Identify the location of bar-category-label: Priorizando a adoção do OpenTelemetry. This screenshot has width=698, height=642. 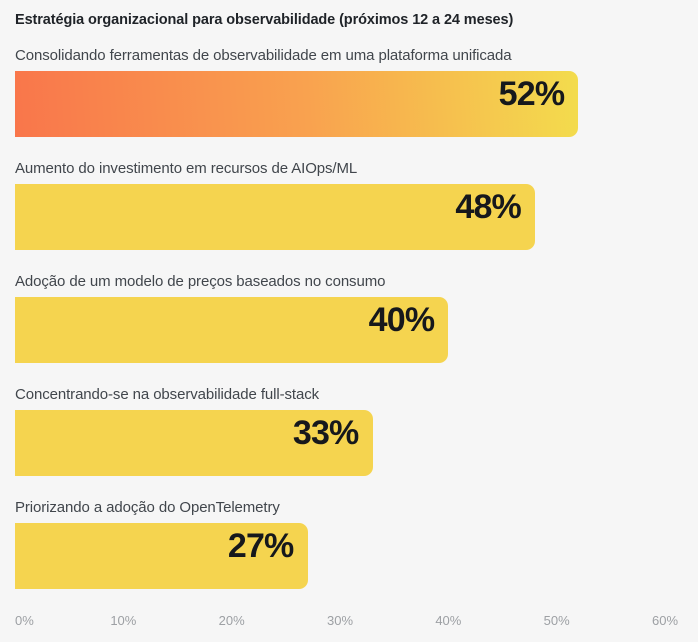
(147, 507).